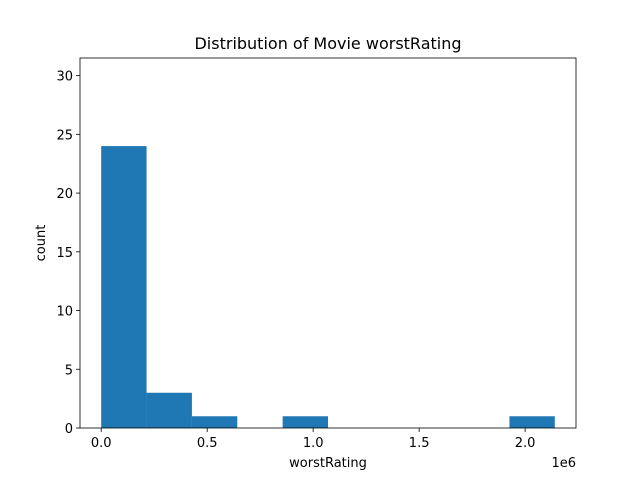 This screenshot has height=480, width=640. What do you see at coordinates (563, 463) in the screenshot?
I see `x-axis-offset-label: 1e6` at bounding box center [563, 463].